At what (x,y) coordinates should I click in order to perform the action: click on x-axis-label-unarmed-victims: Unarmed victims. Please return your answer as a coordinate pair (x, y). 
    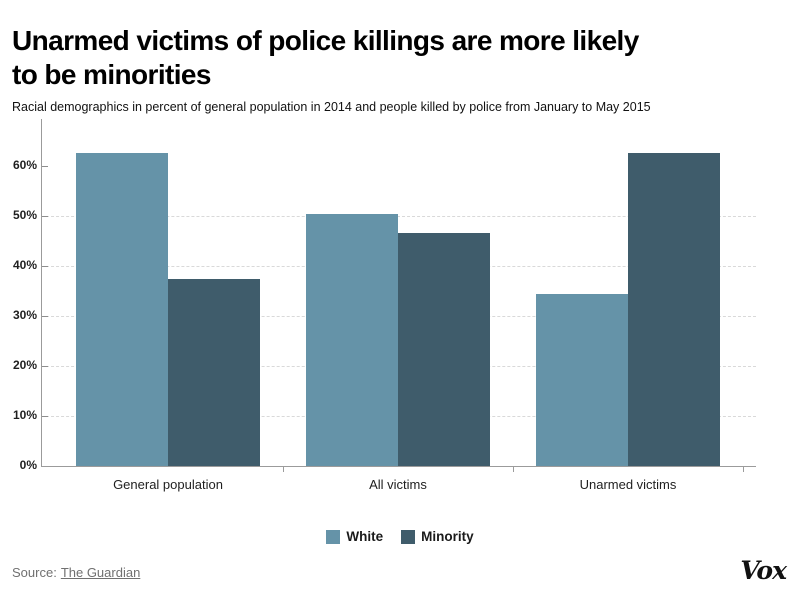
    Looking at the image, I should click on (628, 484).